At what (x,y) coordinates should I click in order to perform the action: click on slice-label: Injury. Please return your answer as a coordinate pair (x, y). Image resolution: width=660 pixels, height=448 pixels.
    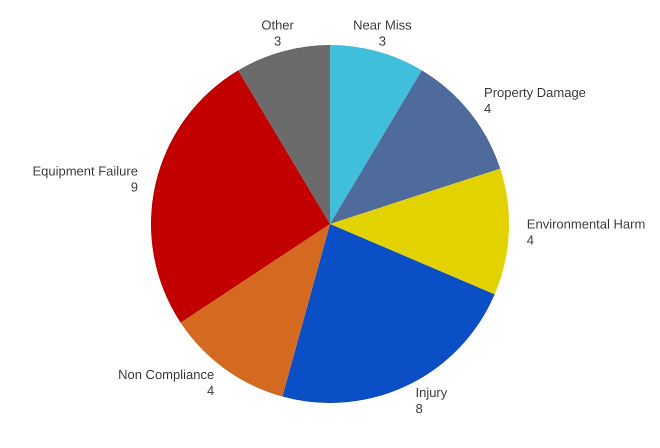
    Looking at the image, I should click on (431, 392).